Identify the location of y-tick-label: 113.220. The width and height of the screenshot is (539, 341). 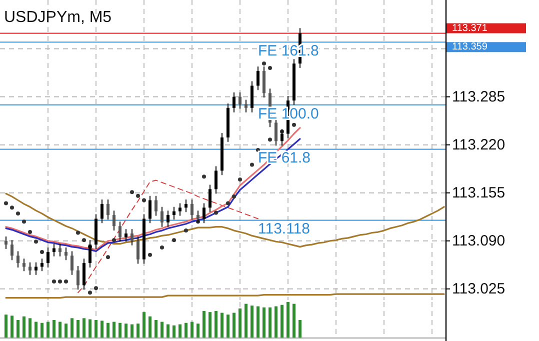
(479, 145).